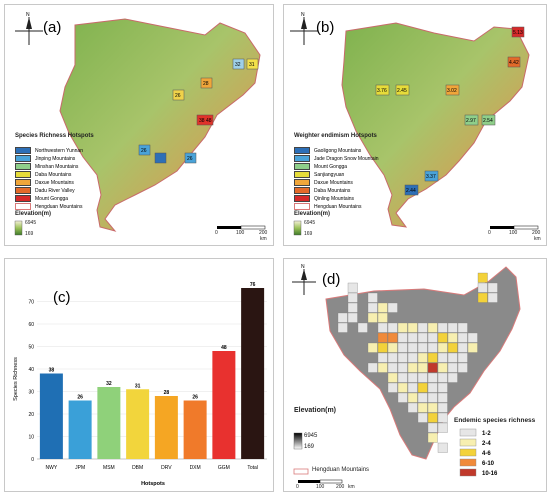 The width and height of the screenshot is (550, 494). I want to click on scale-bar, so click(320, 481).